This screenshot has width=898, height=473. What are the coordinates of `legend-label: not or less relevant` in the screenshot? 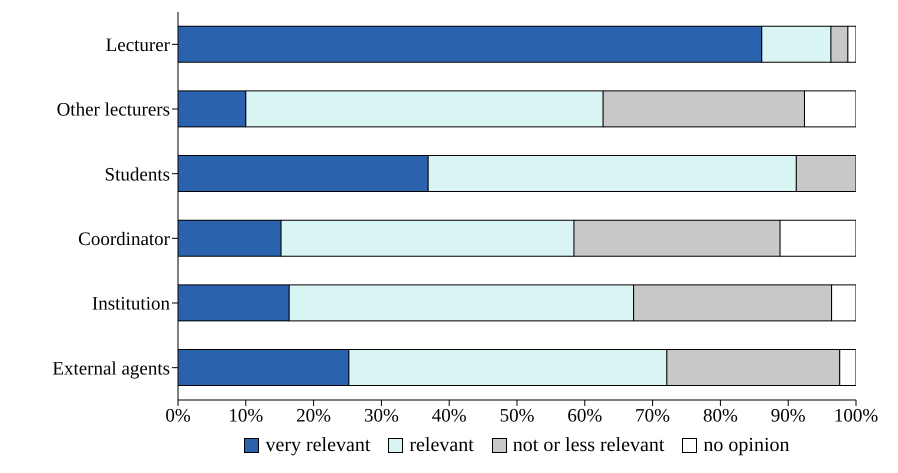 It's located at (588, 445).